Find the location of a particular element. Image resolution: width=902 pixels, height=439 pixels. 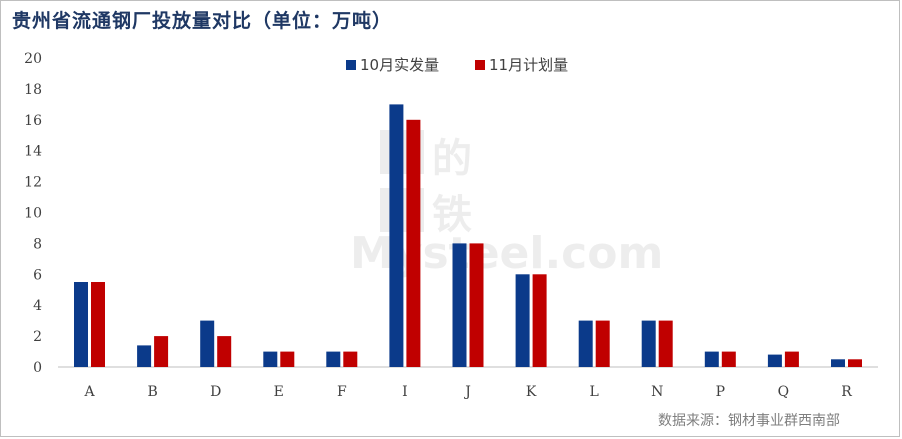

data-source-note: 数据来源：钢材事业群西南部 is located at coordinates (749, 421).